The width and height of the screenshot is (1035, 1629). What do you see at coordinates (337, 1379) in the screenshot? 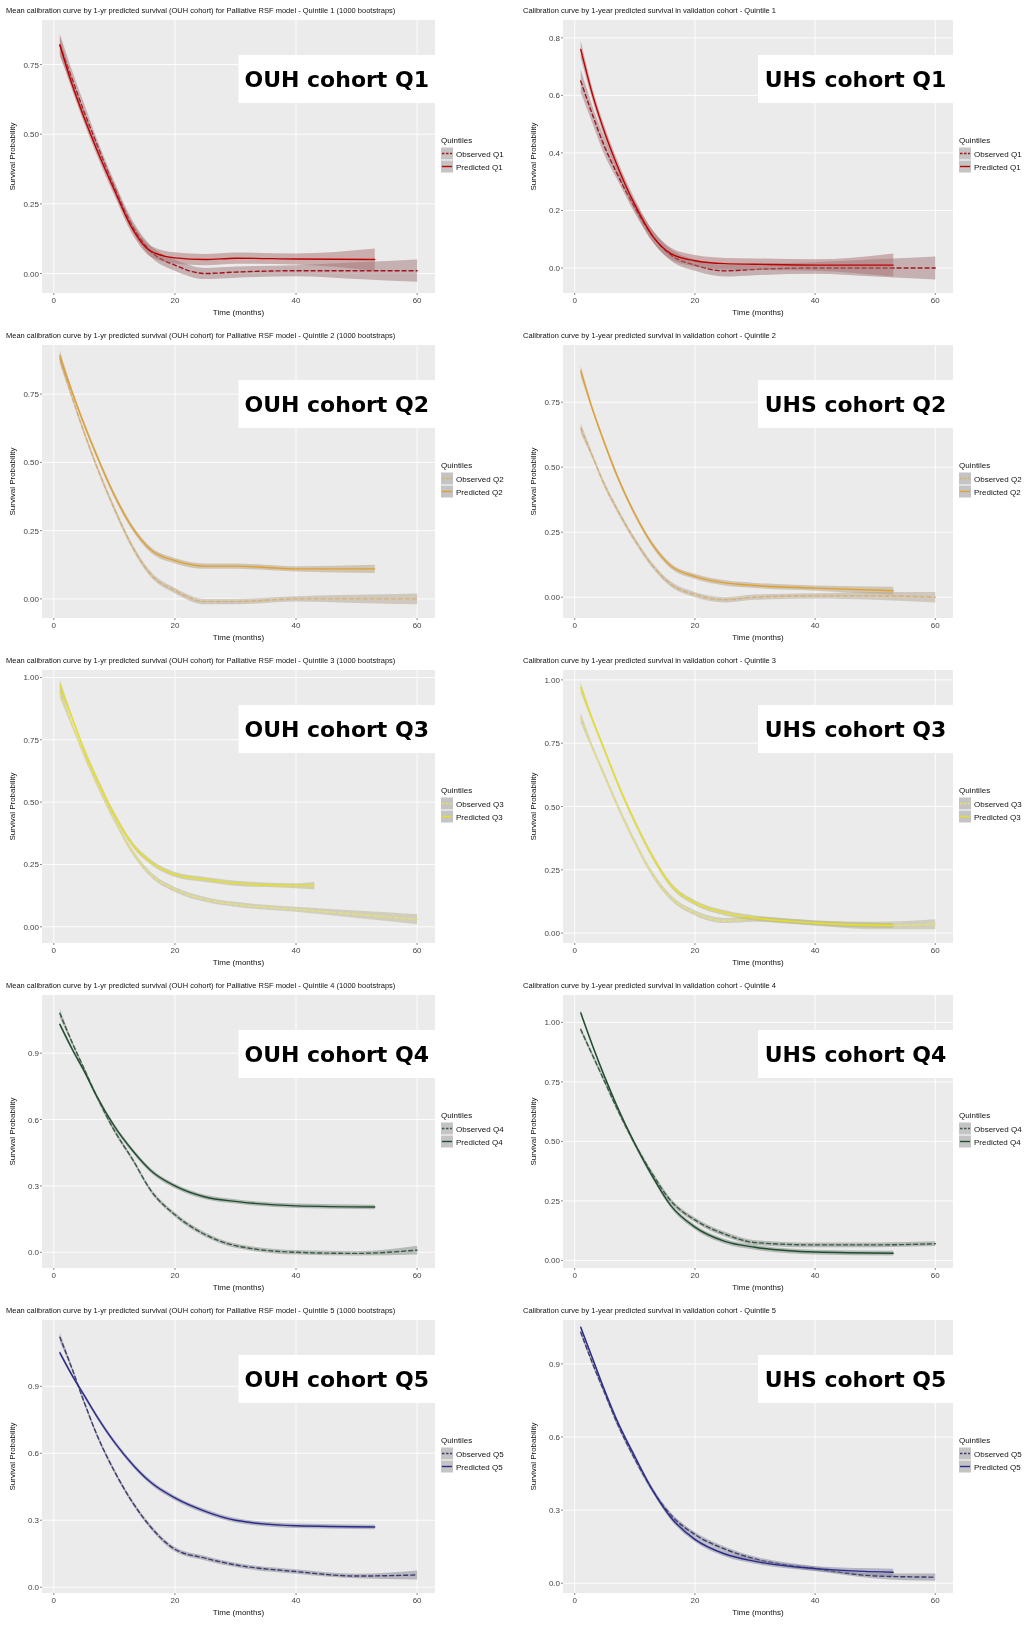
I see `annotation: OUH cohort Q5` at bounding box center [337, 1379].